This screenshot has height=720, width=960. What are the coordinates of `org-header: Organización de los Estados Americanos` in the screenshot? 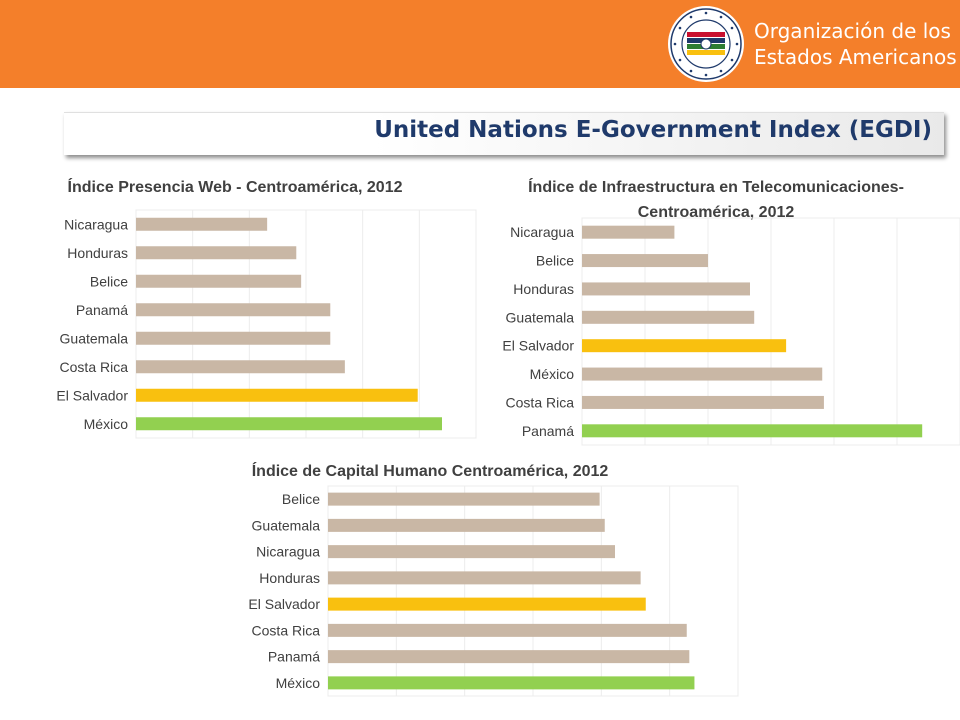 It's located at (480, 44).